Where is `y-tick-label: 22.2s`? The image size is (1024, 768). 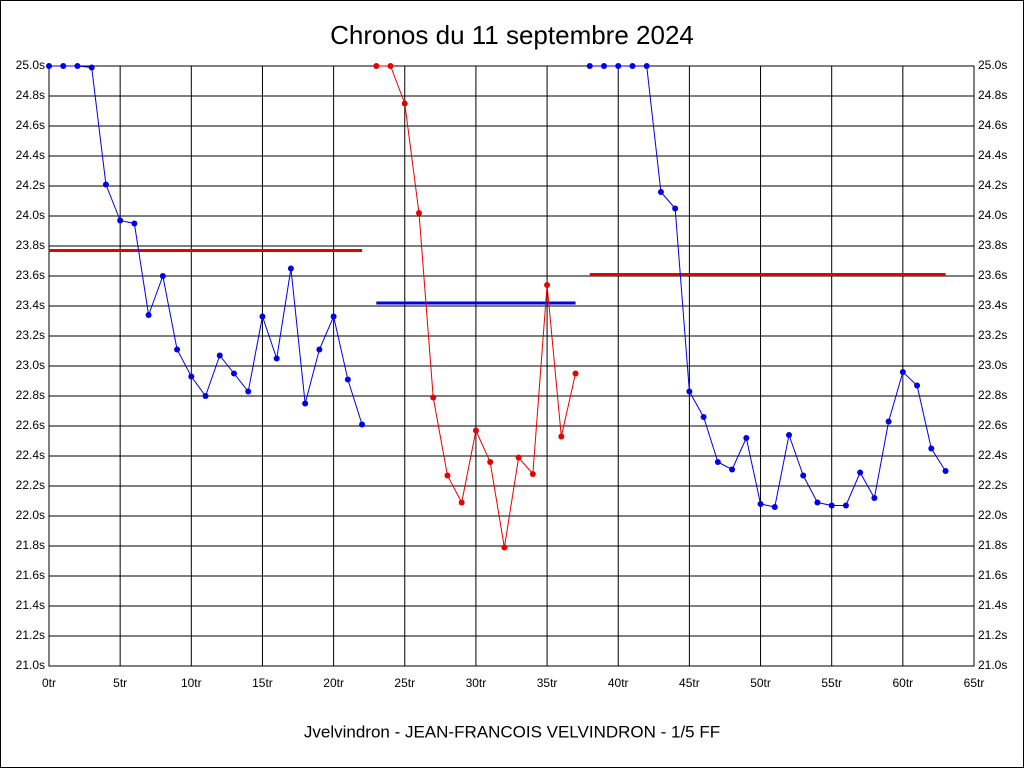 y-tick-label: 22.2s is located at coordinates (30, 485).